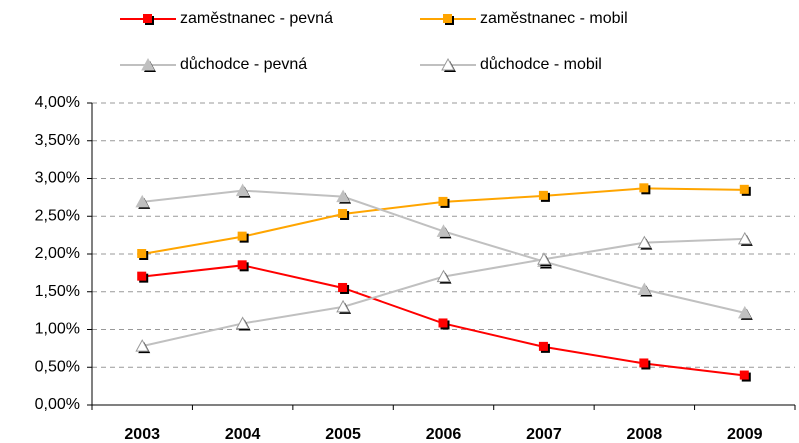 Image resolution: width=799 pixels, height=443 pixels. Describe the element at coordinates (57, 140) in the screenshot. I see `y-tick-label: 3,50%` at that location.